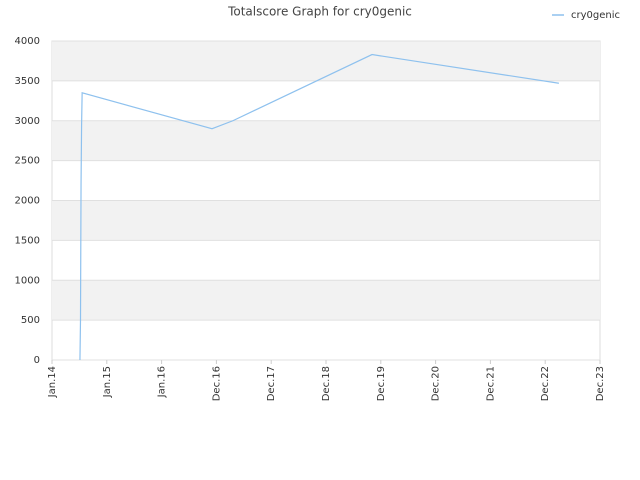 Image resolution: width=640 pixels, height=480 pixels. What do you see at coordinates (27, 240) in the screenshot?
I see `y-tick-label: 1500` at bounding box center [27, 240].